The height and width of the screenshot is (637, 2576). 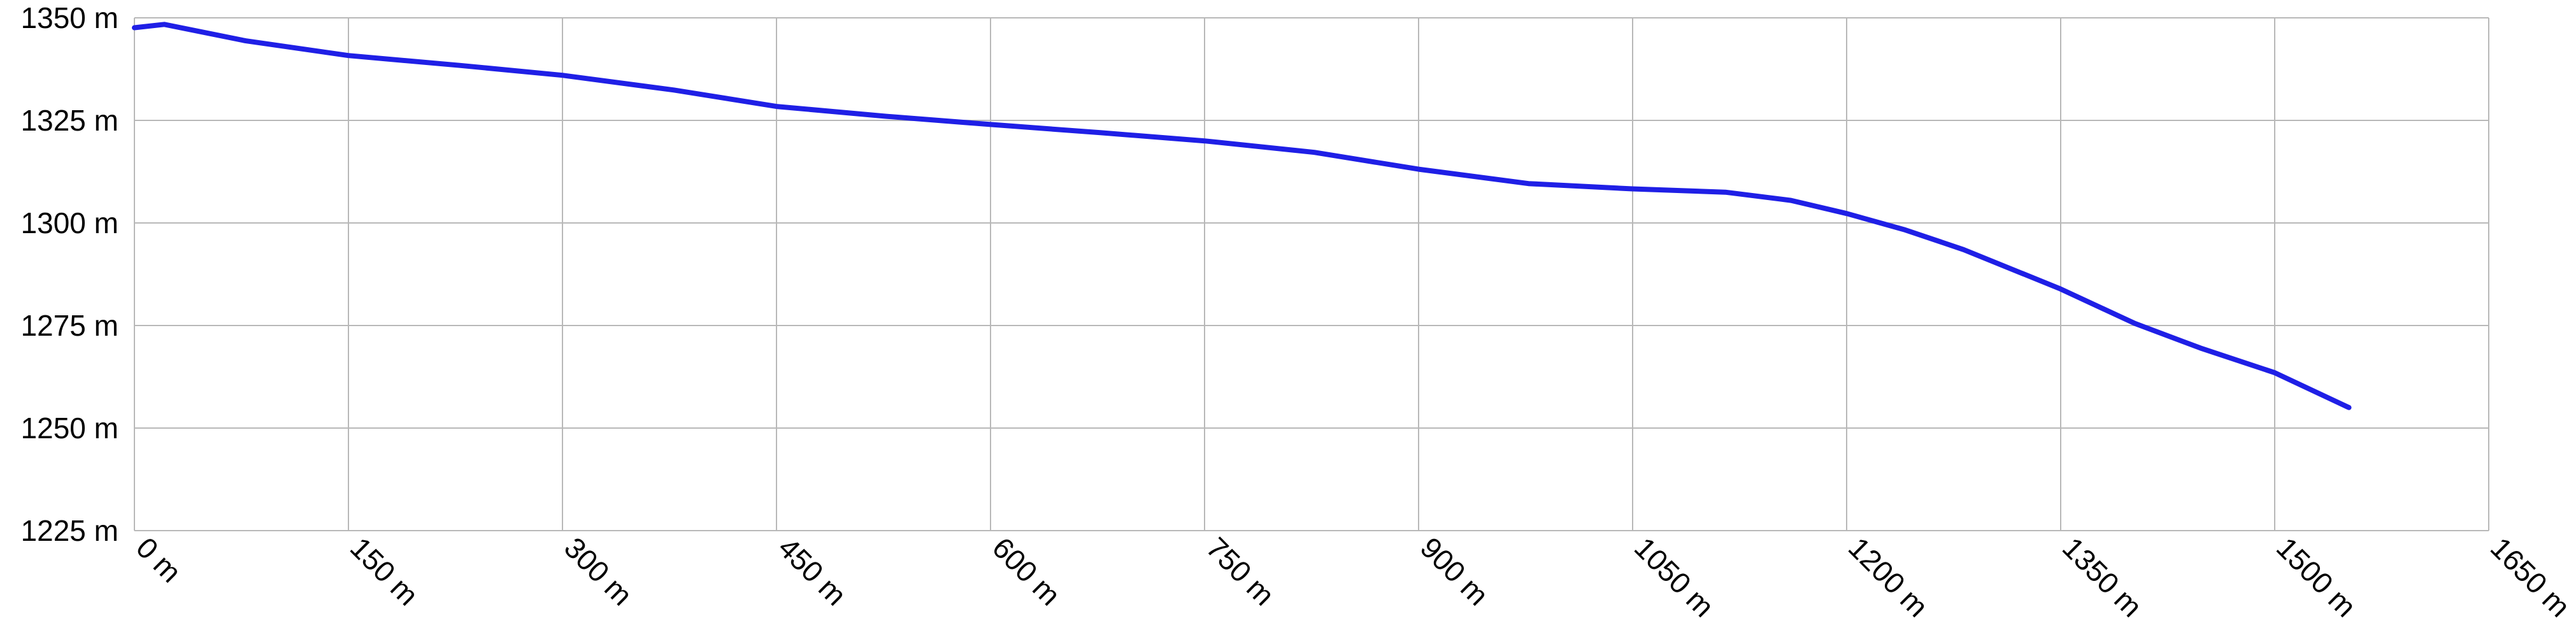 I want to click on x-tick-label: 0 m, so click(x=159, y=560).